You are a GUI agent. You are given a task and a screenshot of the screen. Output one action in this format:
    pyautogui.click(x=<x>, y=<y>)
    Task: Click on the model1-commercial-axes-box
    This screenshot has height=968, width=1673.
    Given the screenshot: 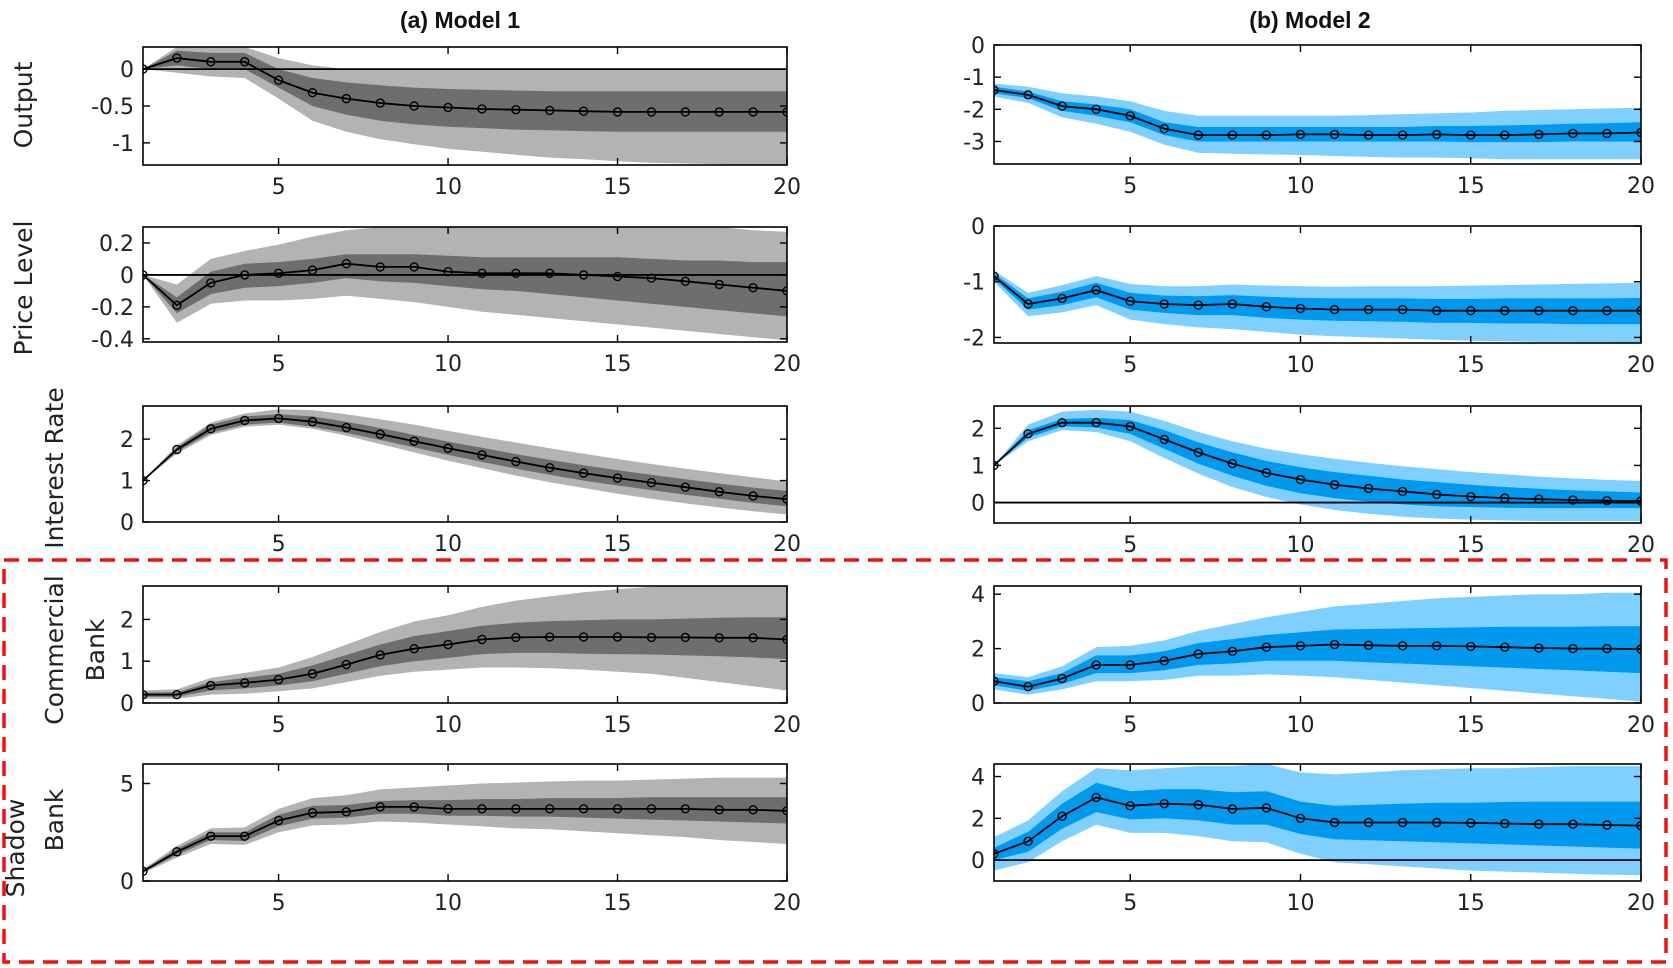 What is the action you would take?
    pyautogui.click(x=465, y=644)
    